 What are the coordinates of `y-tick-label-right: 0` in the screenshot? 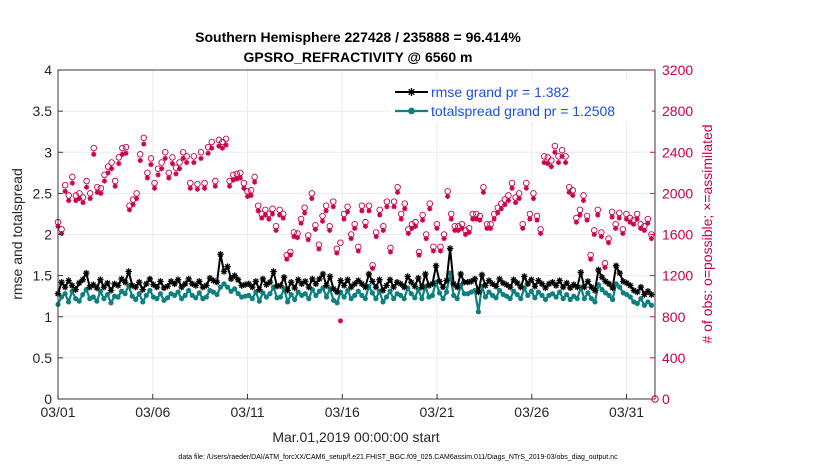 It's located at (666, 399).